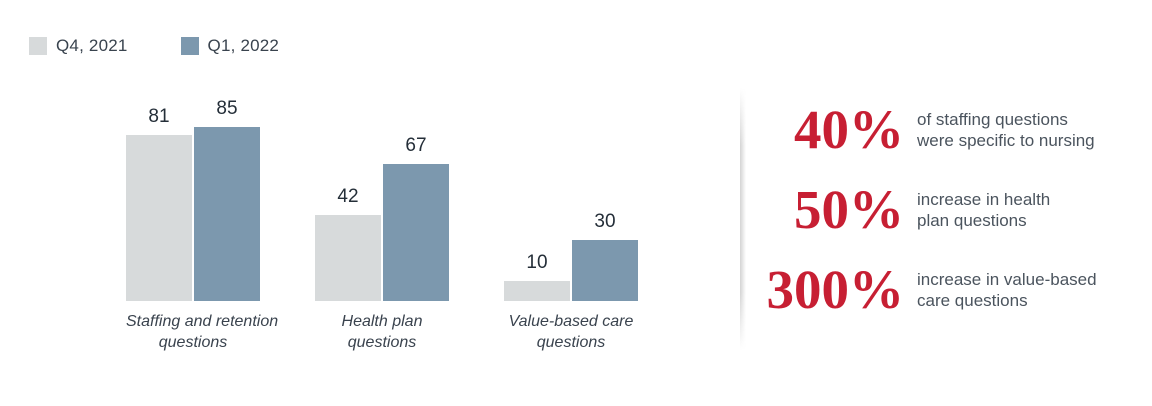 Image resolution: width=1152 pixels, height=406 pixels. Describe the element at coordinates (202, 332) in the screenshot. I see `category-label: Staffing and retention questions` at that location.